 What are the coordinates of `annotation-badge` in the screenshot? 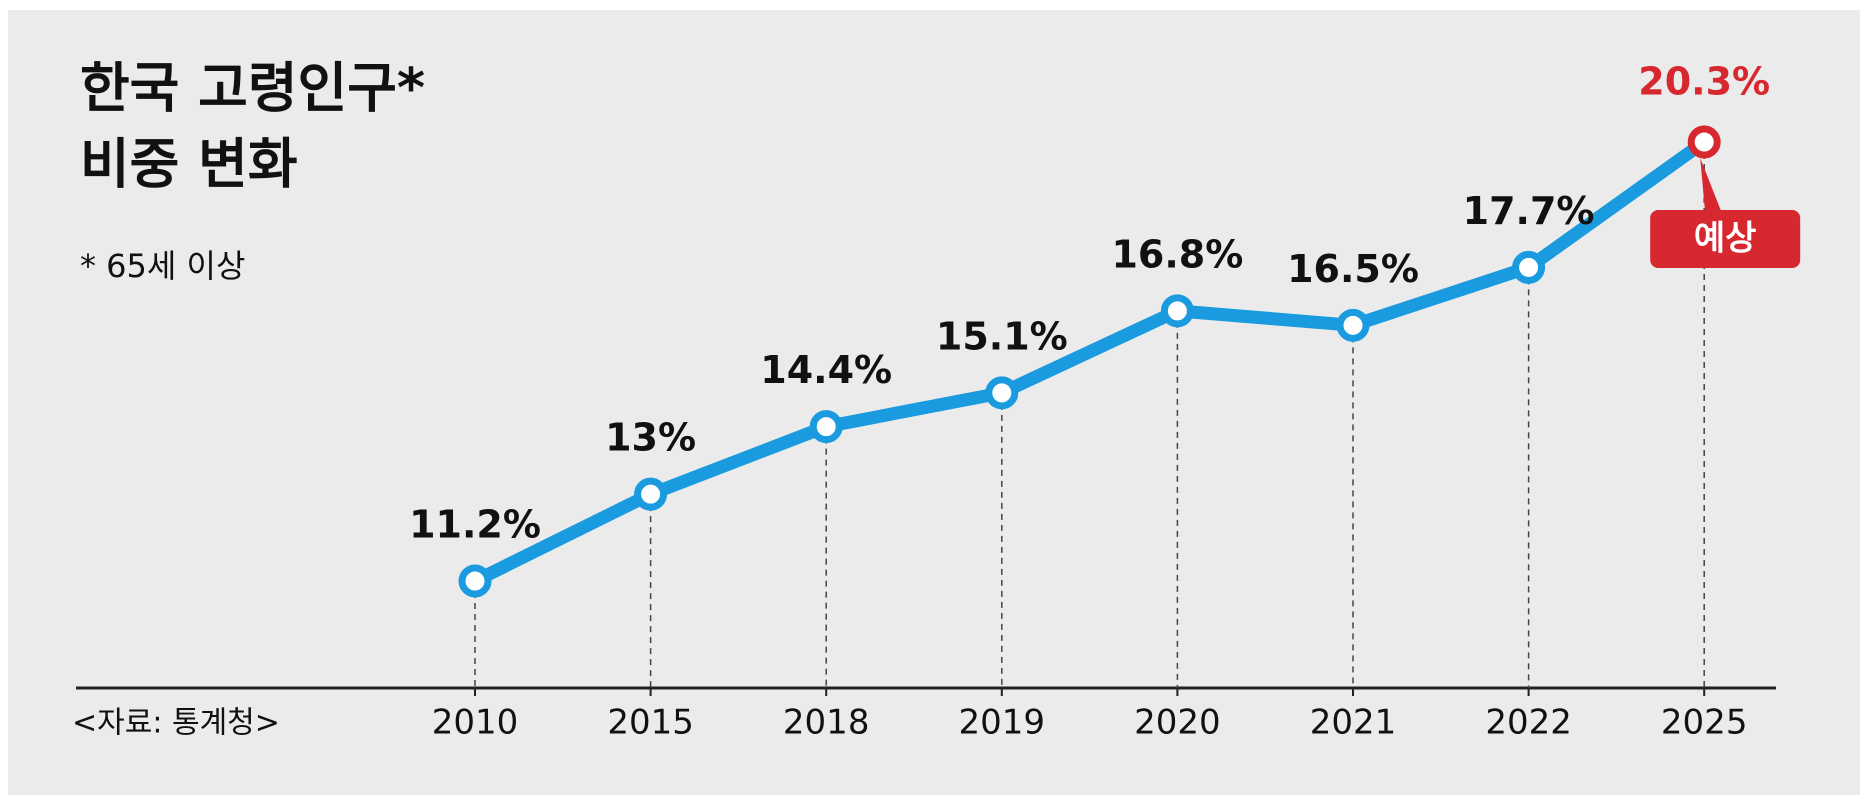 It's located at (1725, 239).